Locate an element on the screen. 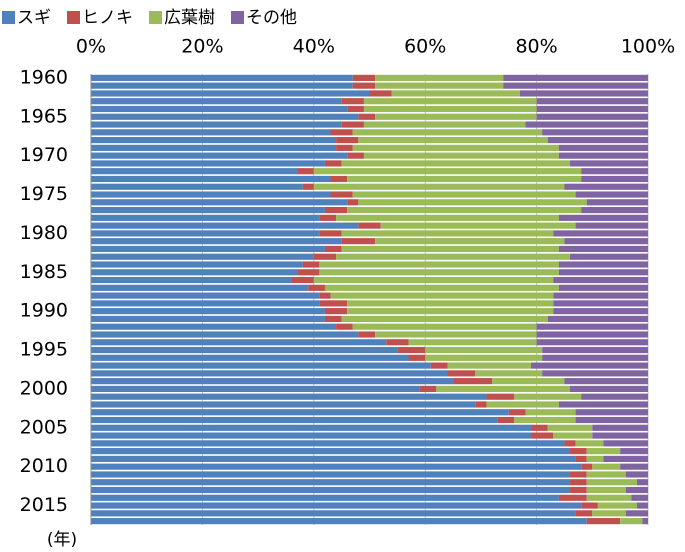 This screenshot has height=552, width=685. y-tick-label: 1990 is located at coordinates (44, 311).